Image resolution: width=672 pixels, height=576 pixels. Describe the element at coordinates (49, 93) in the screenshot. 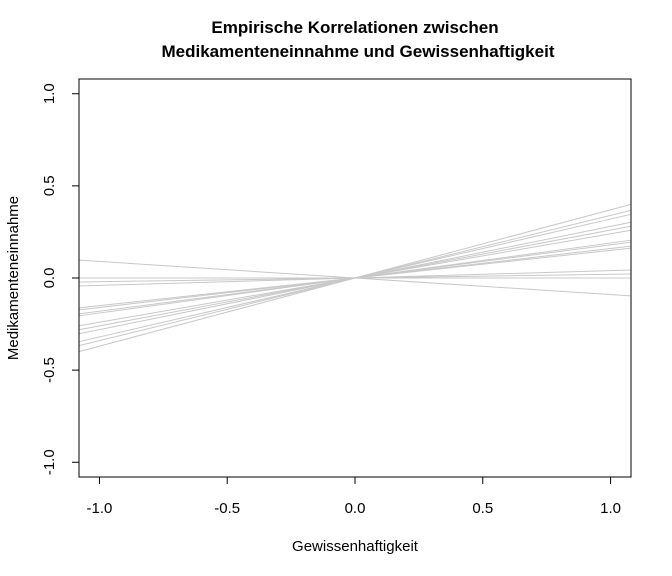

I see `y-tick-label-5: 1.0` at that location.